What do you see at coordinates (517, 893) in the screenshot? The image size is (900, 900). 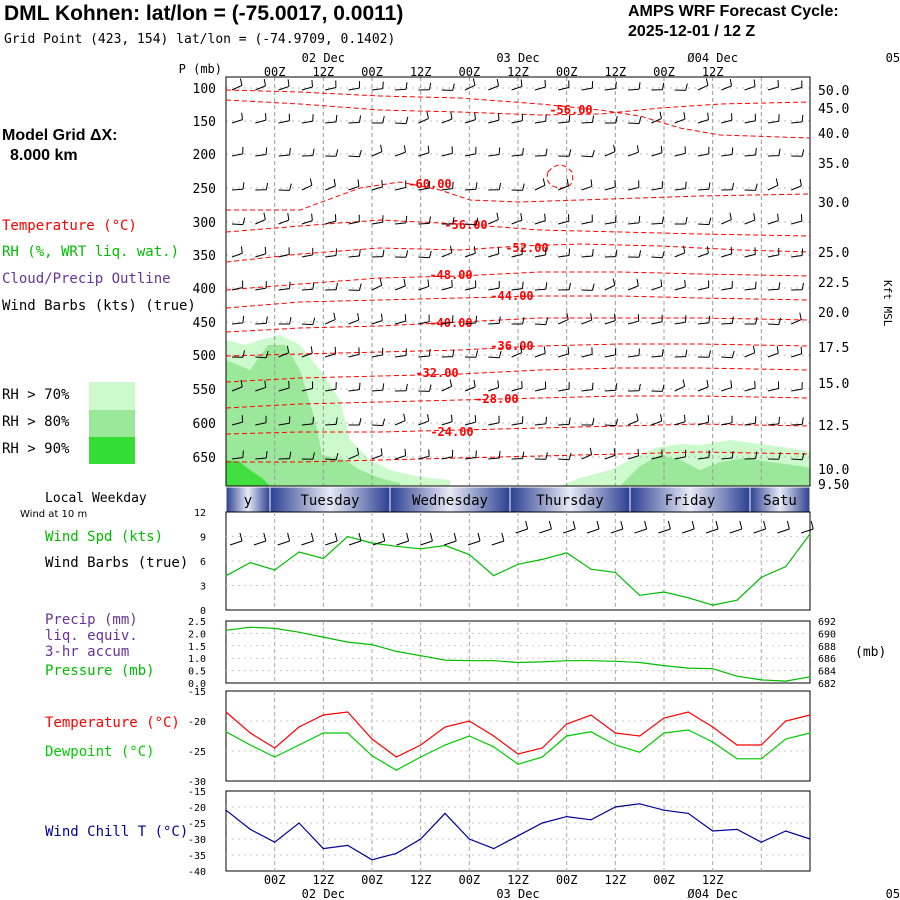 I see `date-label-bottom: 03 Dec` at bounding box center [517, 893].